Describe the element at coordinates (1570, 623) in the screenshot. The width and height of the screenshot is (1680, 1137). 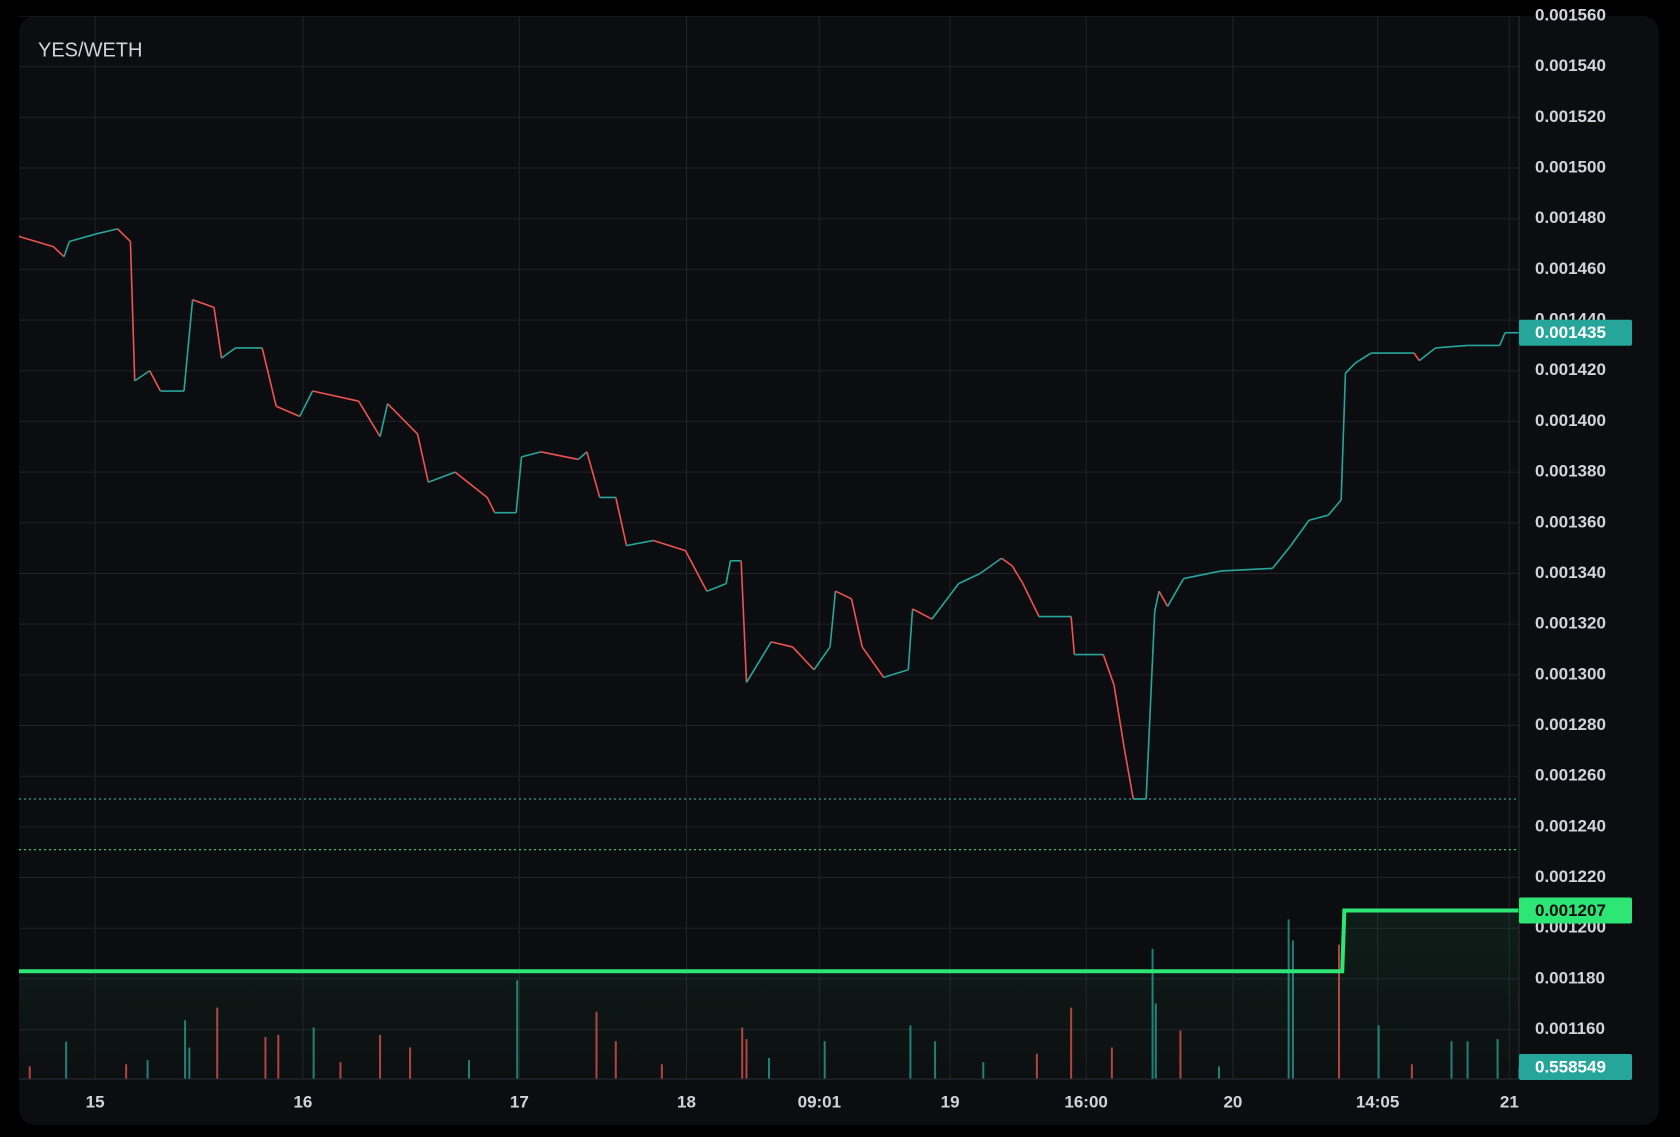
I see `y-tick-label: 0.001320` at that location.